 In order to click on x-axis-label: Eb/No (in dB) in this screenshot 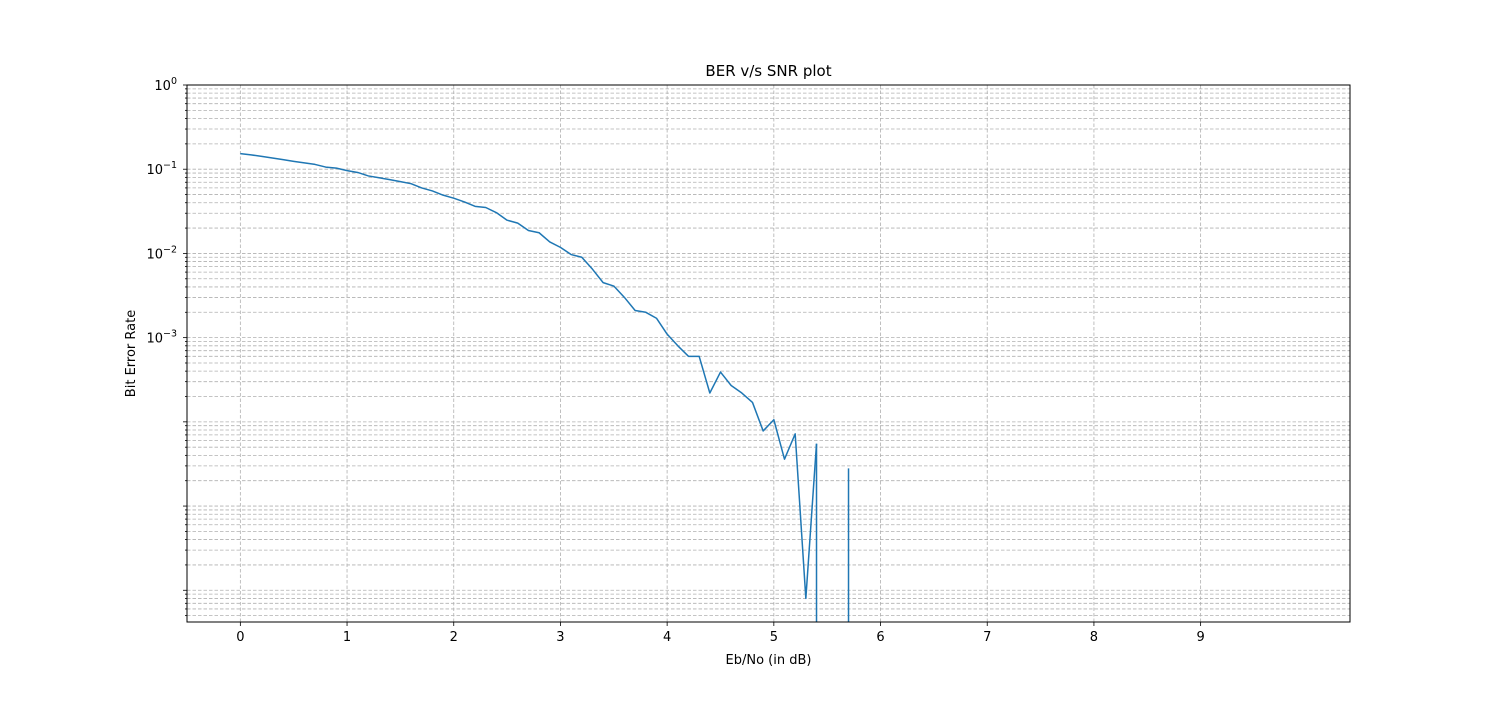, I will do `click(769, 660)`.